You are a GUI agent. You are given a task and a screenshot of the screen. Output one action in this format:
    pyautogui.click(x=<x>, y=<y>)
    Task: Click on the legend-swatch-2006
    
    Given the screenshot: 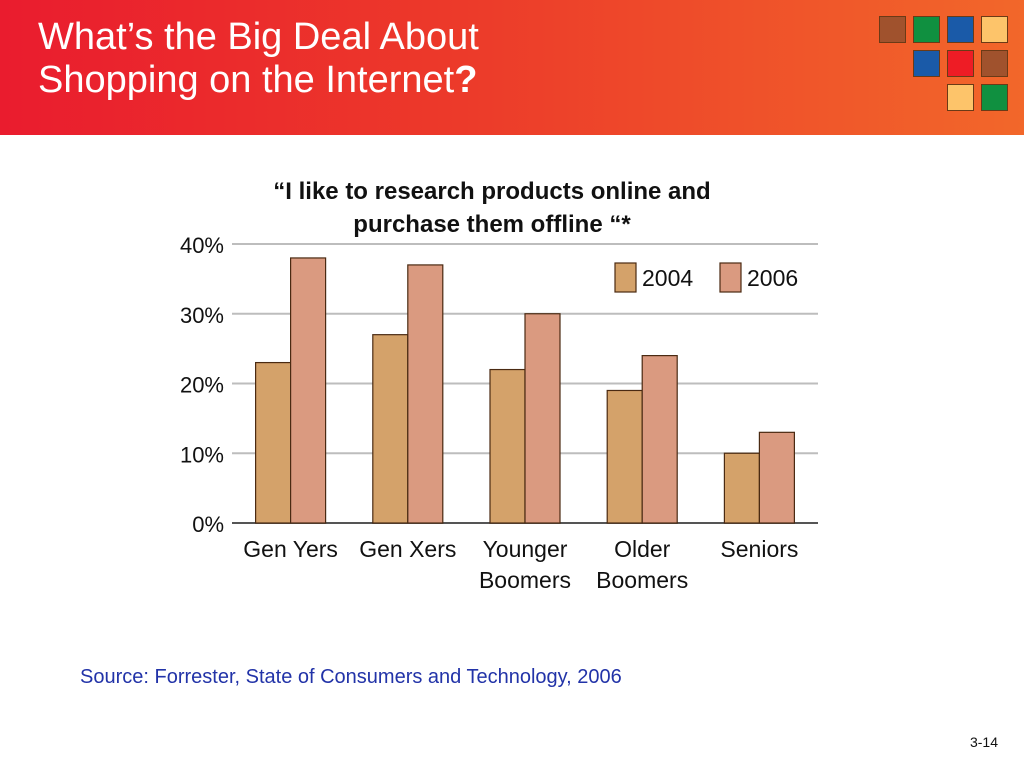 What is the action you would take?
    pyautogui.click(x=730, y=277)
    